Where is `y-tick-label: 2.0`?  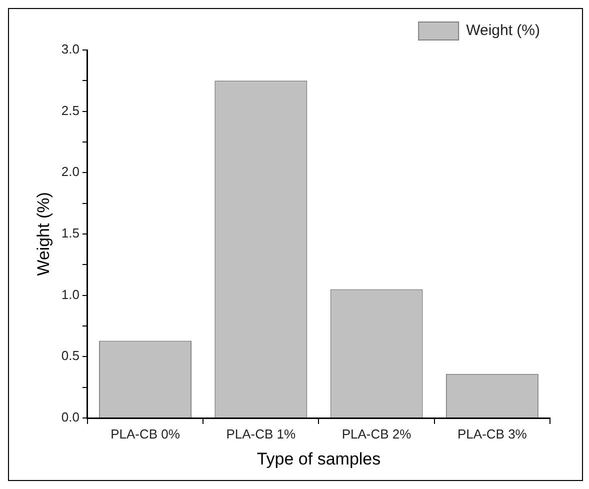
y-tick-label: 2.0 is located at coordinates (70, 172).